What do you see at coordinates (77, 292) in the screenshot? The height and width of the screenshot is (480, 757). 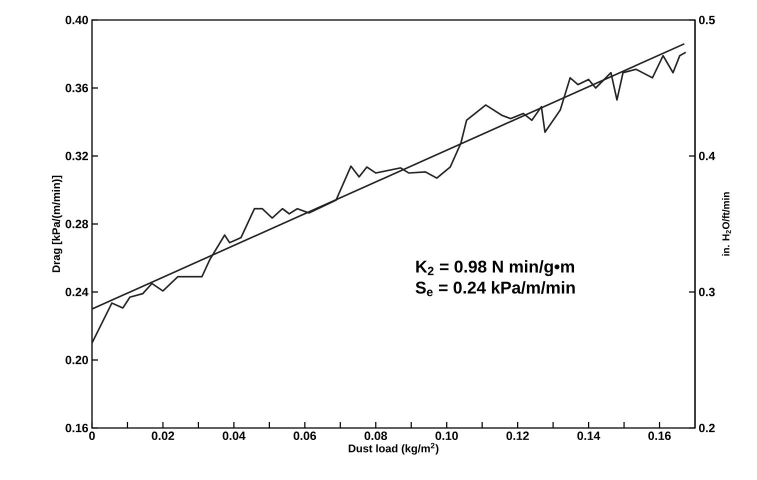 I see `y-tick-label: 0.24` at bounding box center [77, 292].